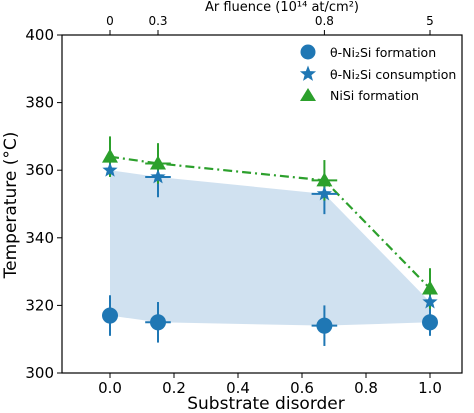 This screenshot has height=413, width=474. Describe the element at coordinates (39, 373) in the screenshot. I see `y-tick-label: 300` at that location.